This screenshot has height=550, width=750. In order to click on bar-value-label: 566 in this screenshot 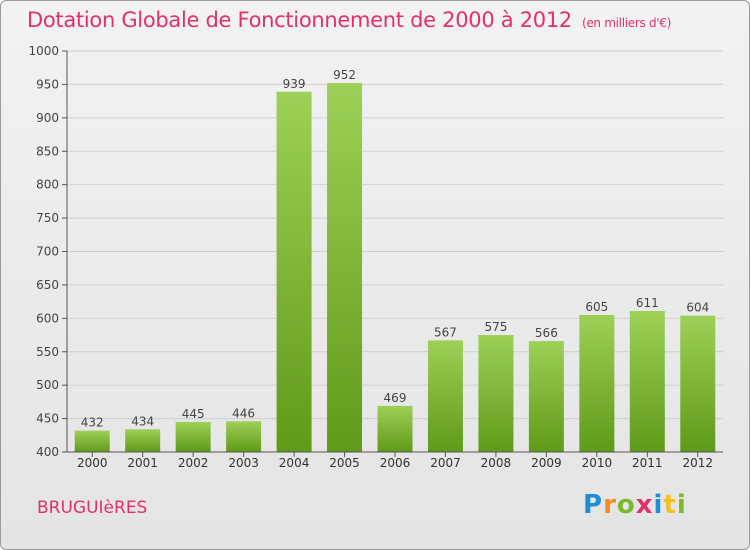, I will do `click(546, 333)`.